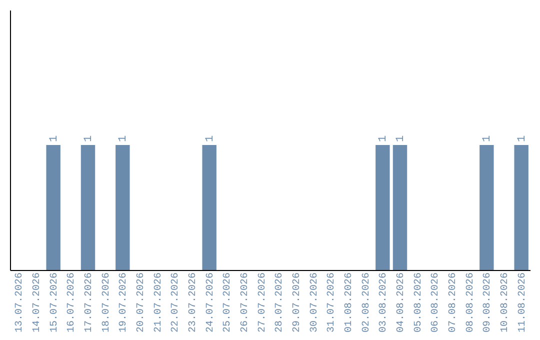  What do you see at coordinates (453, 302) in the screenshot?
I see `x-tick-label: 07.08.2026` at bounding box center [453, 302].